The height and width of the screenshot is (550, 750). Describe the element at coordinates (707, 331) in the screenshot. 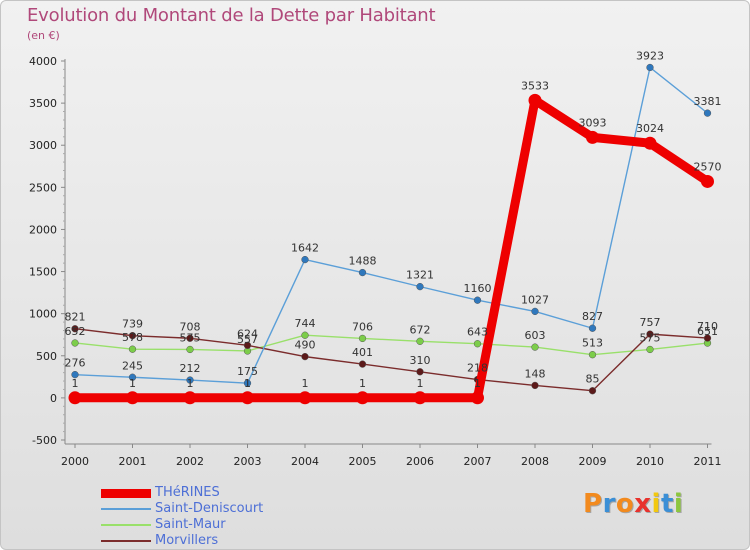

I see `data-label-saint-maur: 651` at that location.